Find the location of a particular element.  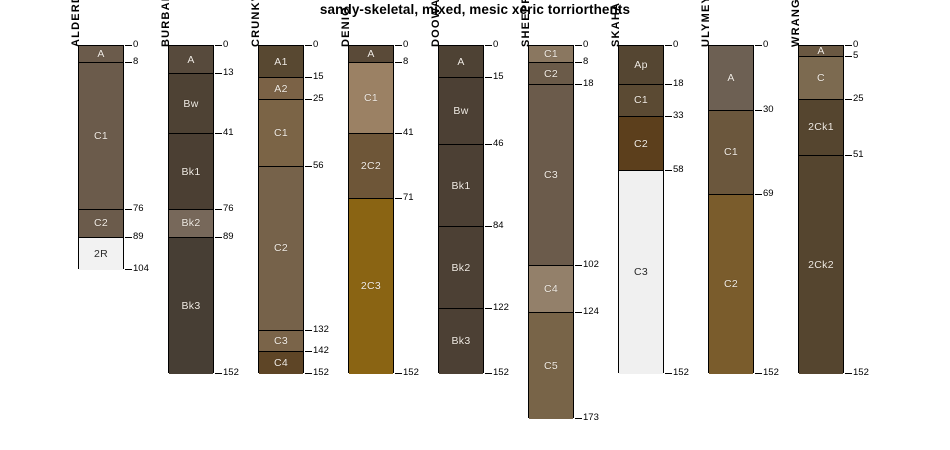

depth-label: 132 is located at coordinates (321, 329).